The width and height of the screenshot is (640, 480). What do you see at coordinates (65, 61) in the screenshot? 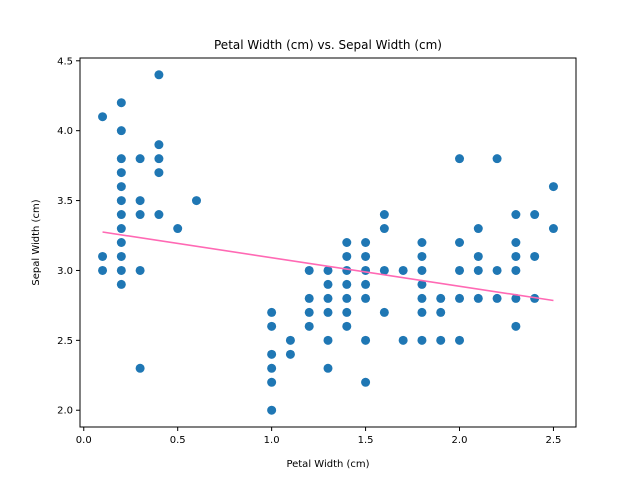
I see `y-tick-label: 4.5` at bounding box center [65, 61].